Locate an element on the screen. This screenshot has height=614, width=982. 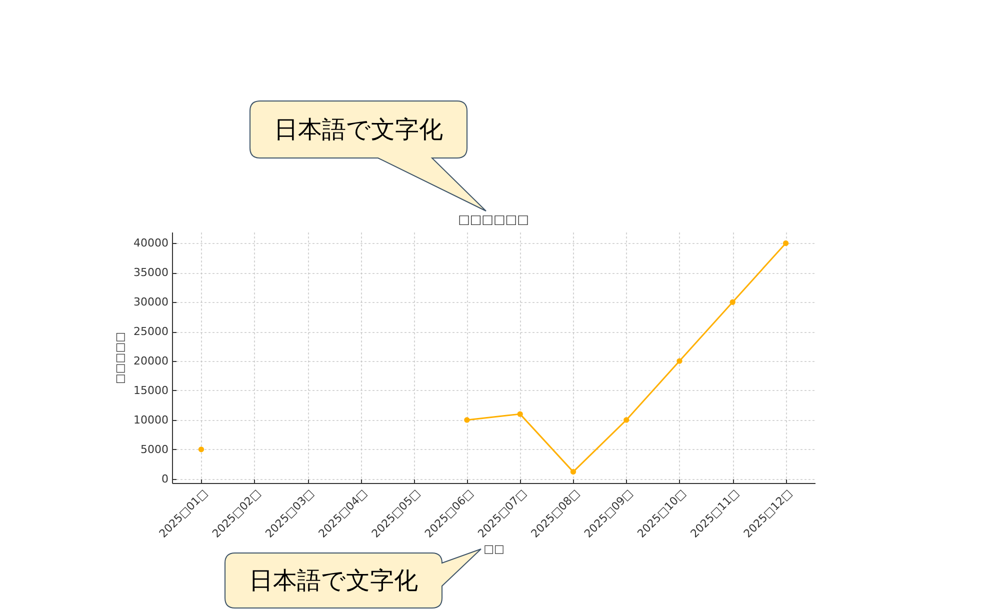
y-tick-label: 25000 is located at coordinates (151, 331).